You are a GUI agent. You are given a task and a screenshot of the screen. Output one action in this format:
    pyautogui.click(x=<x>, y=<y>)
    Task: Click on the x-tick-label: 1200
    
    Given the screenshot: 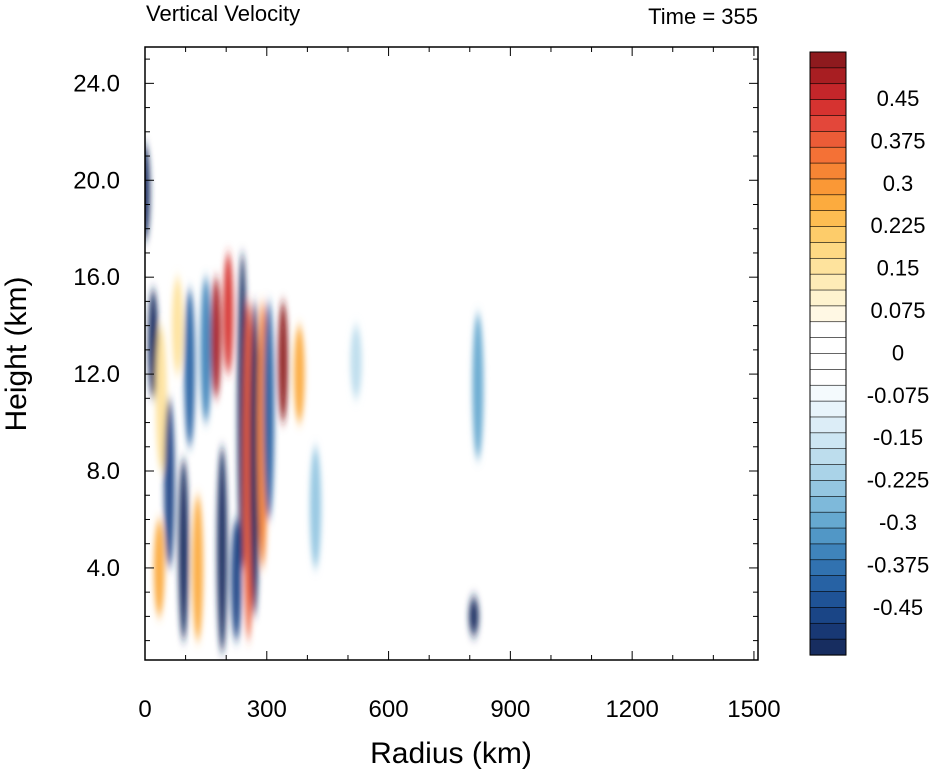 What is the action you would take?
    pyautogui.click(x=631, y=709)
    